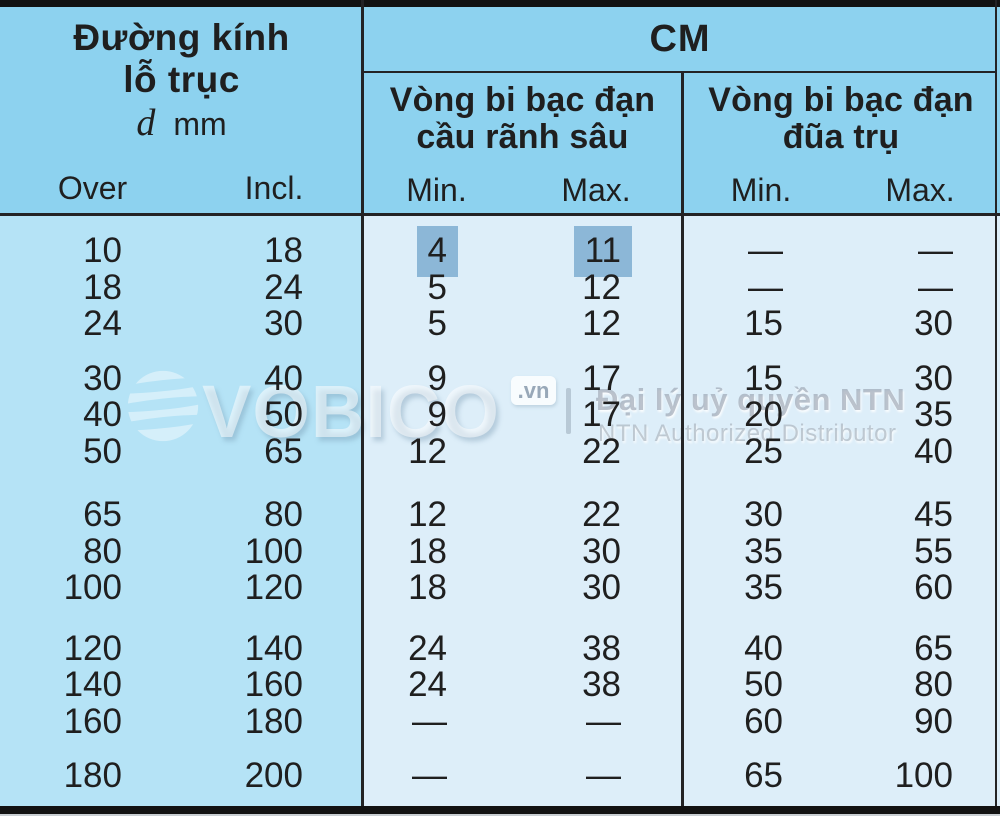  What do you see at coordinates (933, 414) in the screenshot?
I see `cell-roller-max: 35` at bounding box center [933, 414].